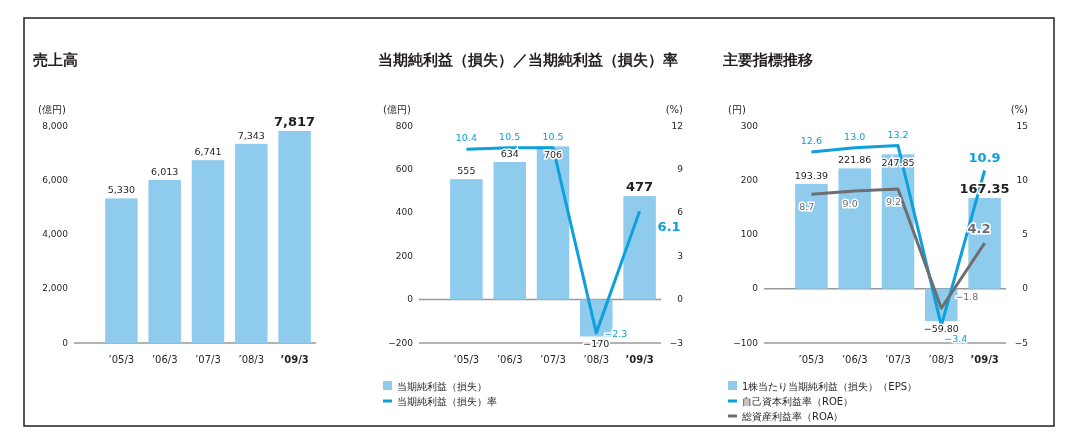 This screenshot has width=1065, height=437. I want to click on y-tick-label: 300, so click(749, 125).